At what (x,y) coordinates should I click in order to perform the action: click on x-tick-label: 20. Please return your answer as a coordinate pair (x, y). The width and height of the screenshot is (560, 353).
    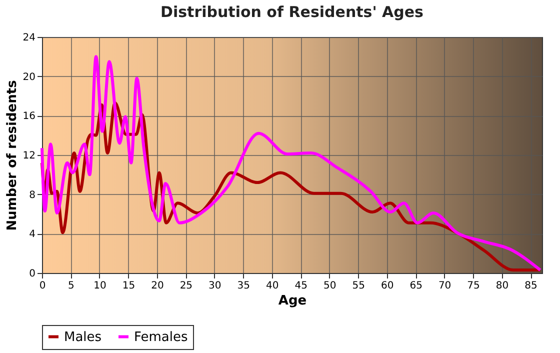
    Looking at the image, I should click on (157, 286).